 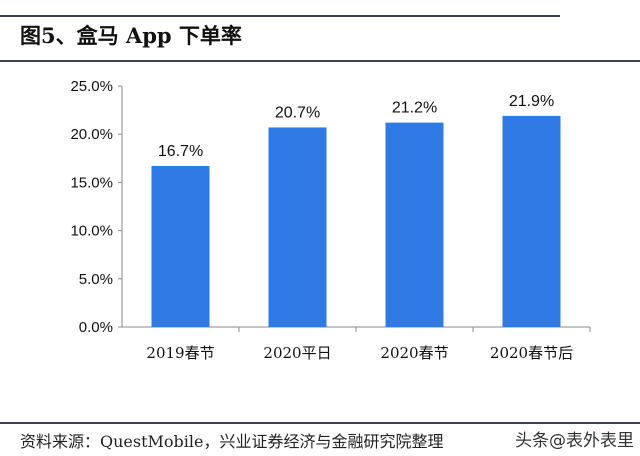 What do you see at coordinates (320, 61) in the screenshot?
I see `title-bottom-rule` at bounding box center [320, 61].